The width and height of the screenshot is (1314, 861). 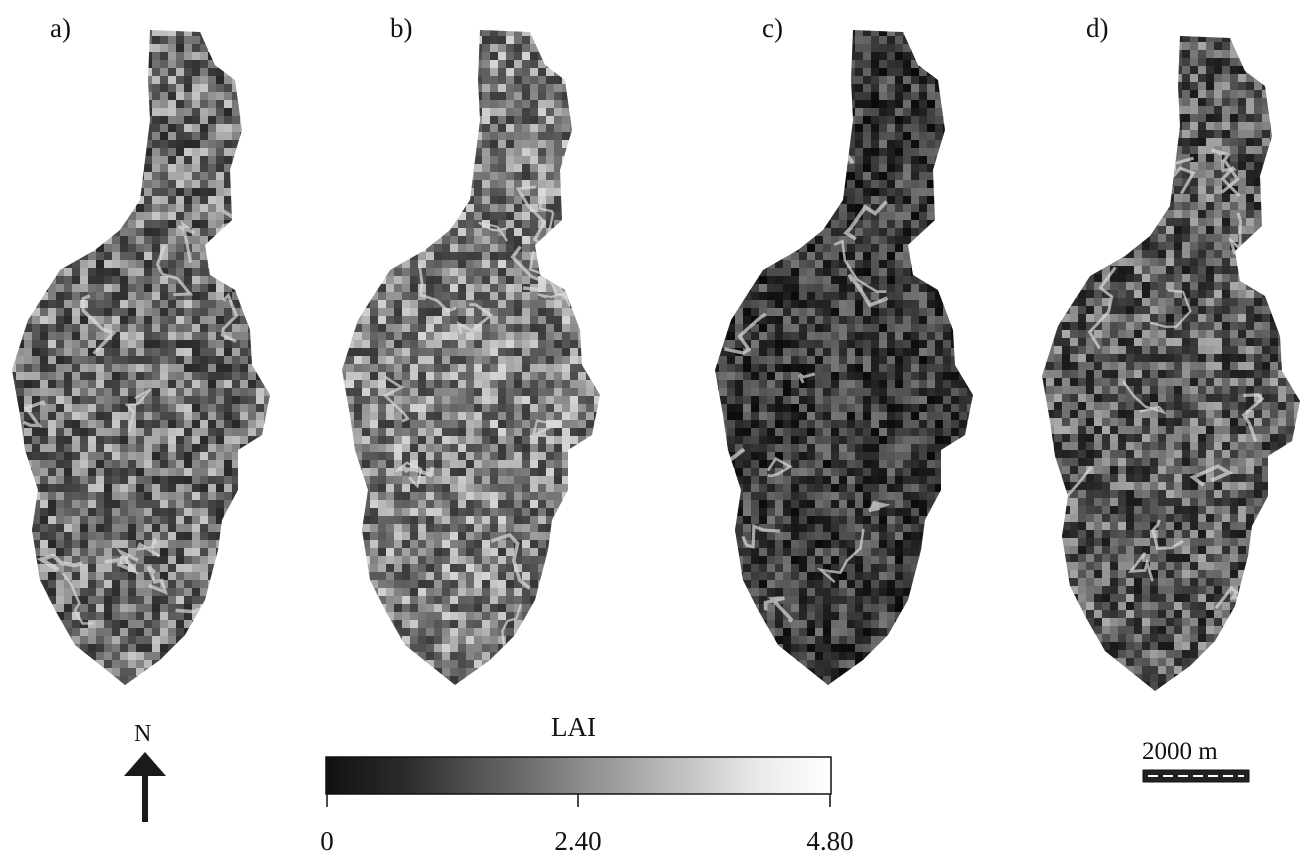 What do you see at coordinates (1097, 28) in the screenshot?
I see `panel-label-d: d)` at bounding box center [1097, 28].